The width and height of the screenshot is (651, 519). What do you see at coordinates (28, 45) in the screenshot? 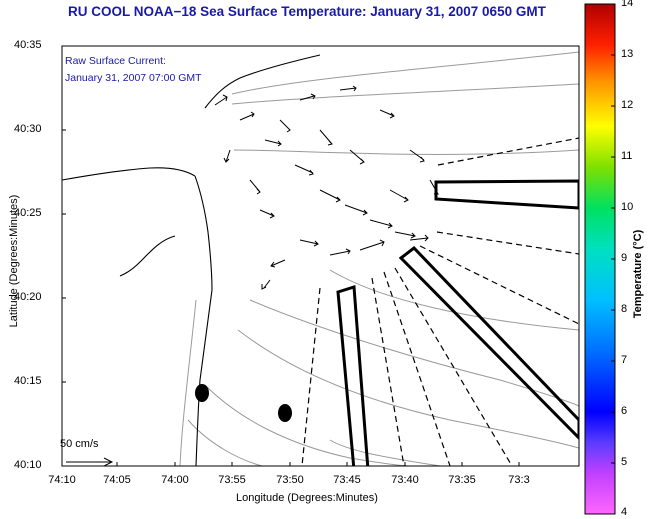
I see `y-tick-label: 40:35` at bounding box center [28, 45].